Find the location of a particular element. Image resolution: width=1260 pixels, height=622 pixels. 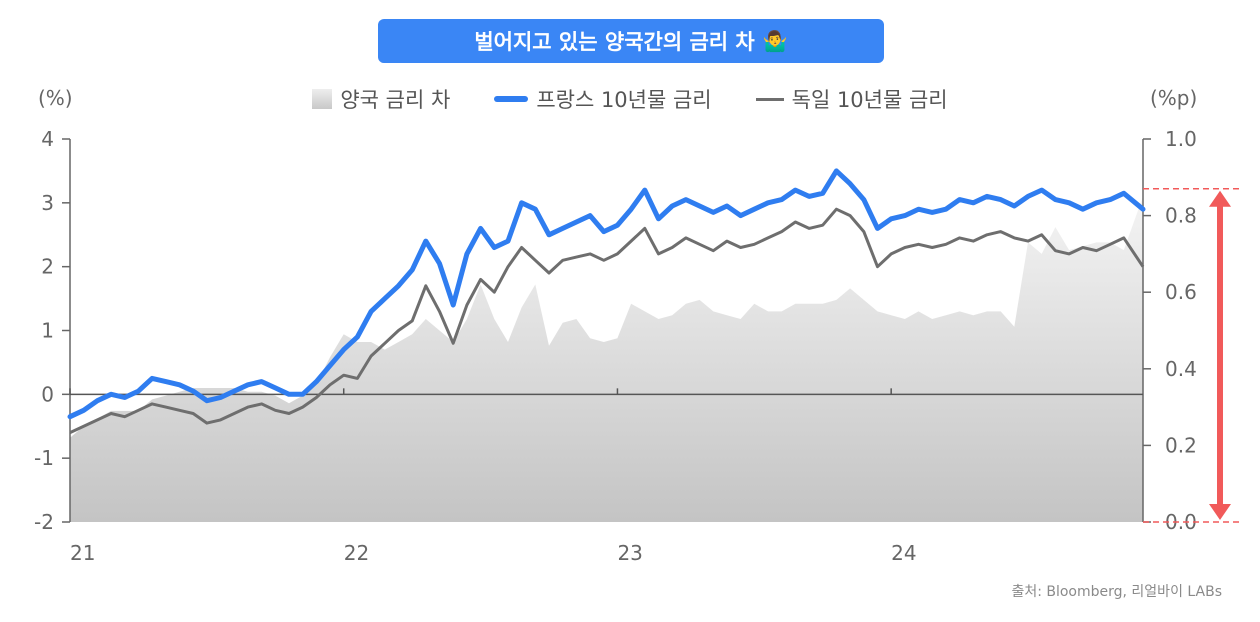

right-tick-label: 0.4 is located at coordinates (1181, 369).